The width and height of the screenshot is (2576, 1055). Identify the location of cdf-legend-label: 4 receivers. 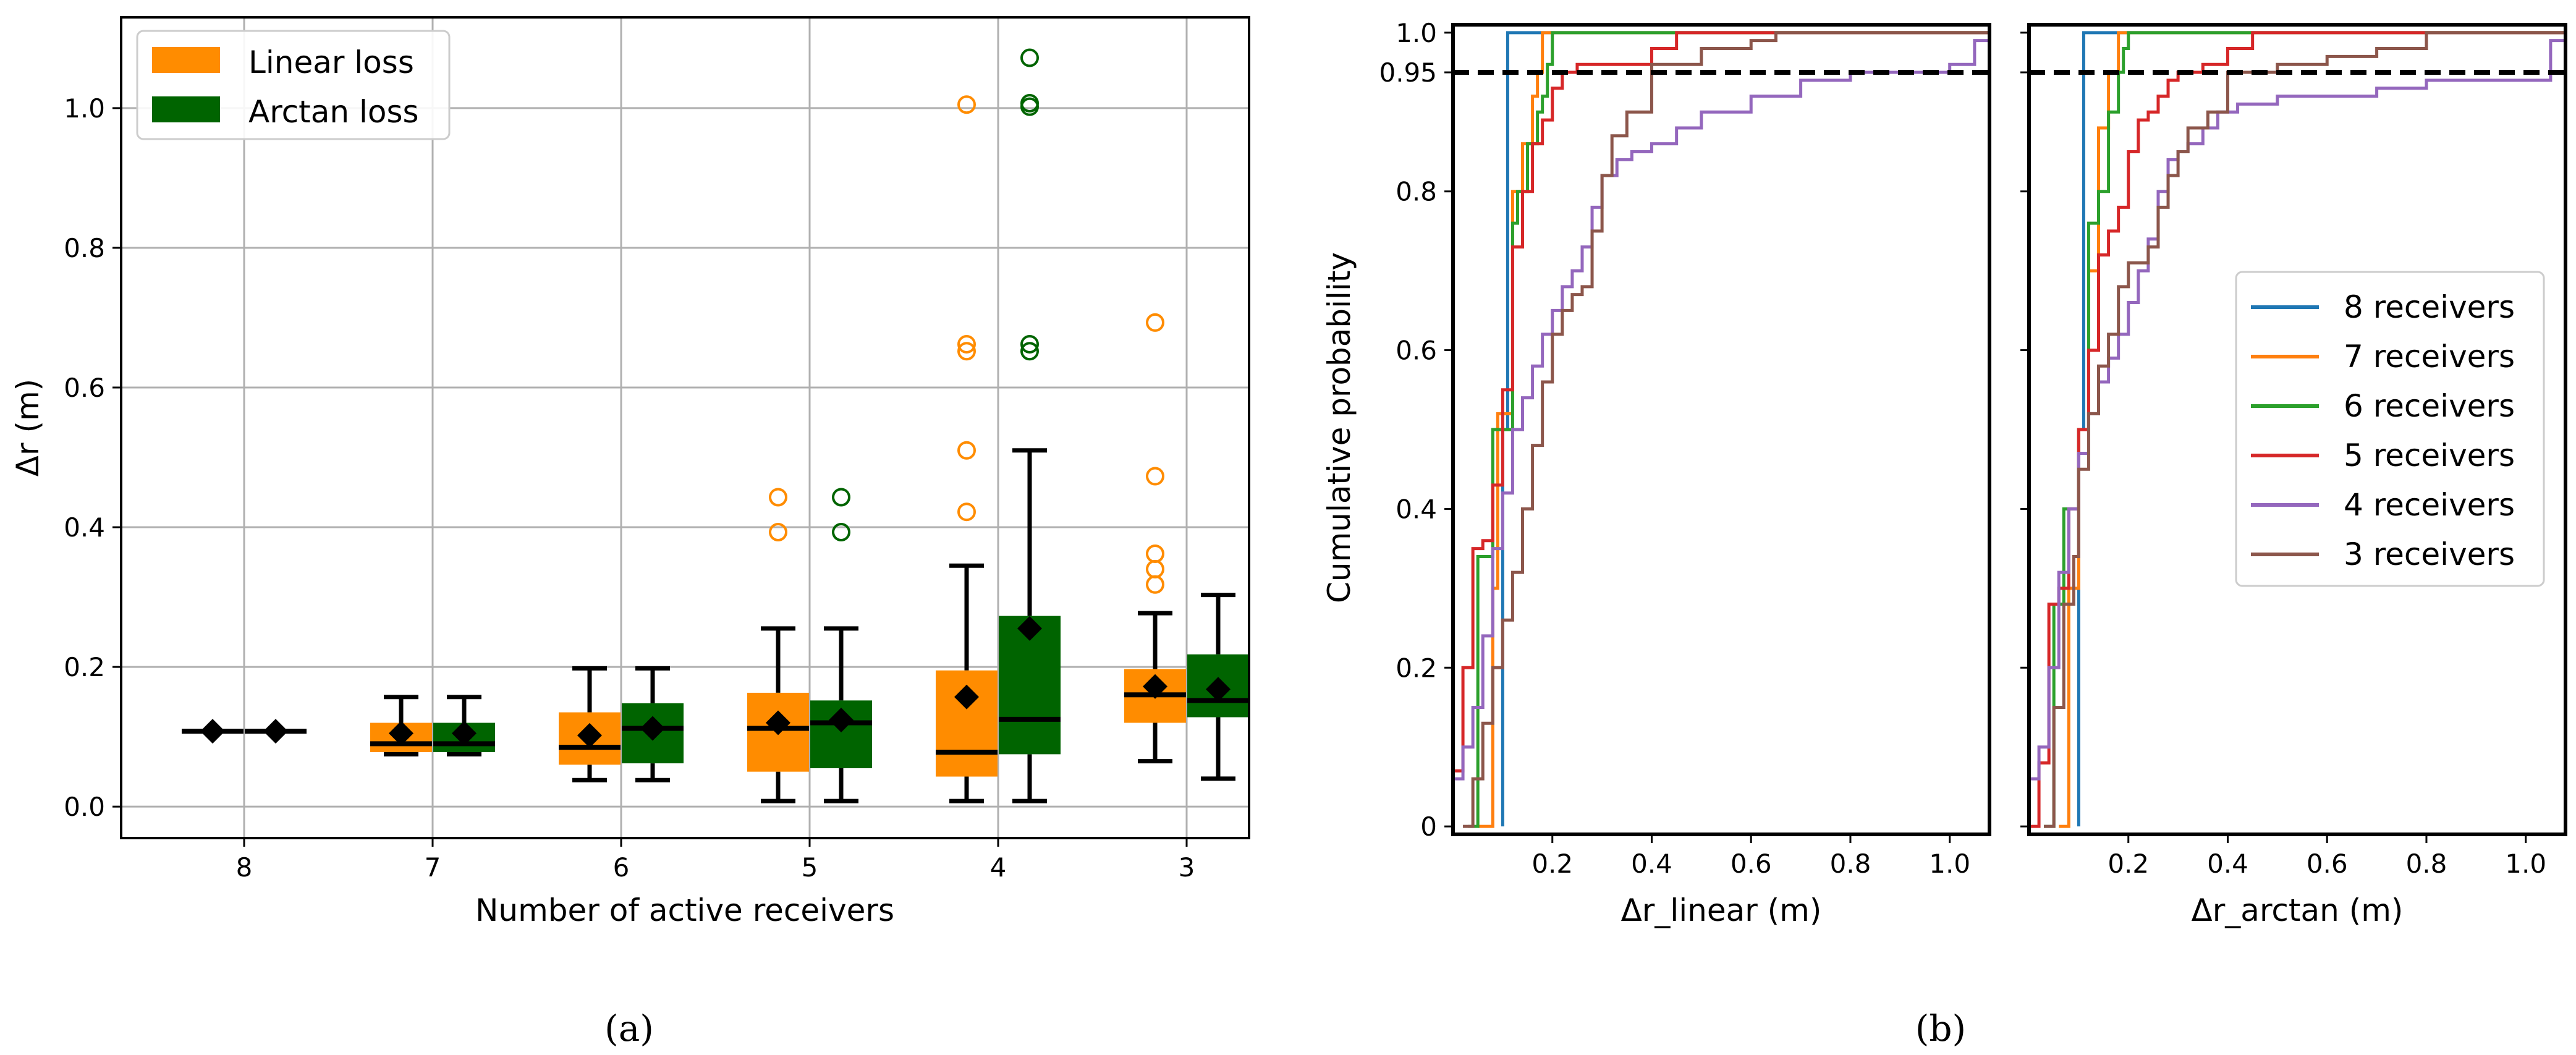
(2429, 505).